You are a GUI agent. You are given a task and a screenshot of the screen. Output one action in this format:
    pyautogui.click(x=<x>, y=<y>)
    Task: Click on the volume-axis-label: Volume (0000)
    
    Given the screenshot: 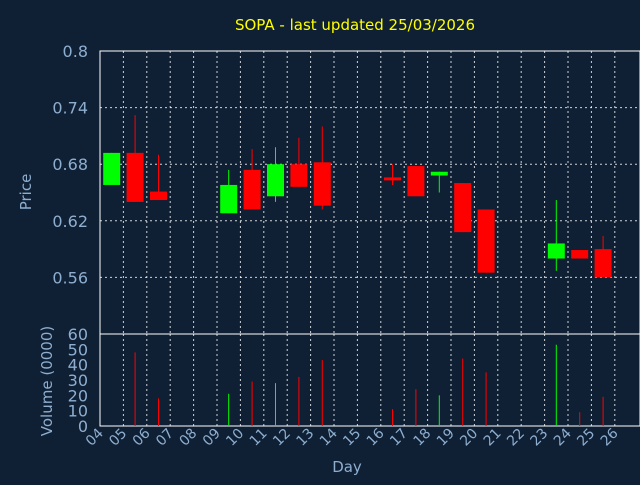 What is the action you would take?
    pyautogui.click(x=47, y=381)
    